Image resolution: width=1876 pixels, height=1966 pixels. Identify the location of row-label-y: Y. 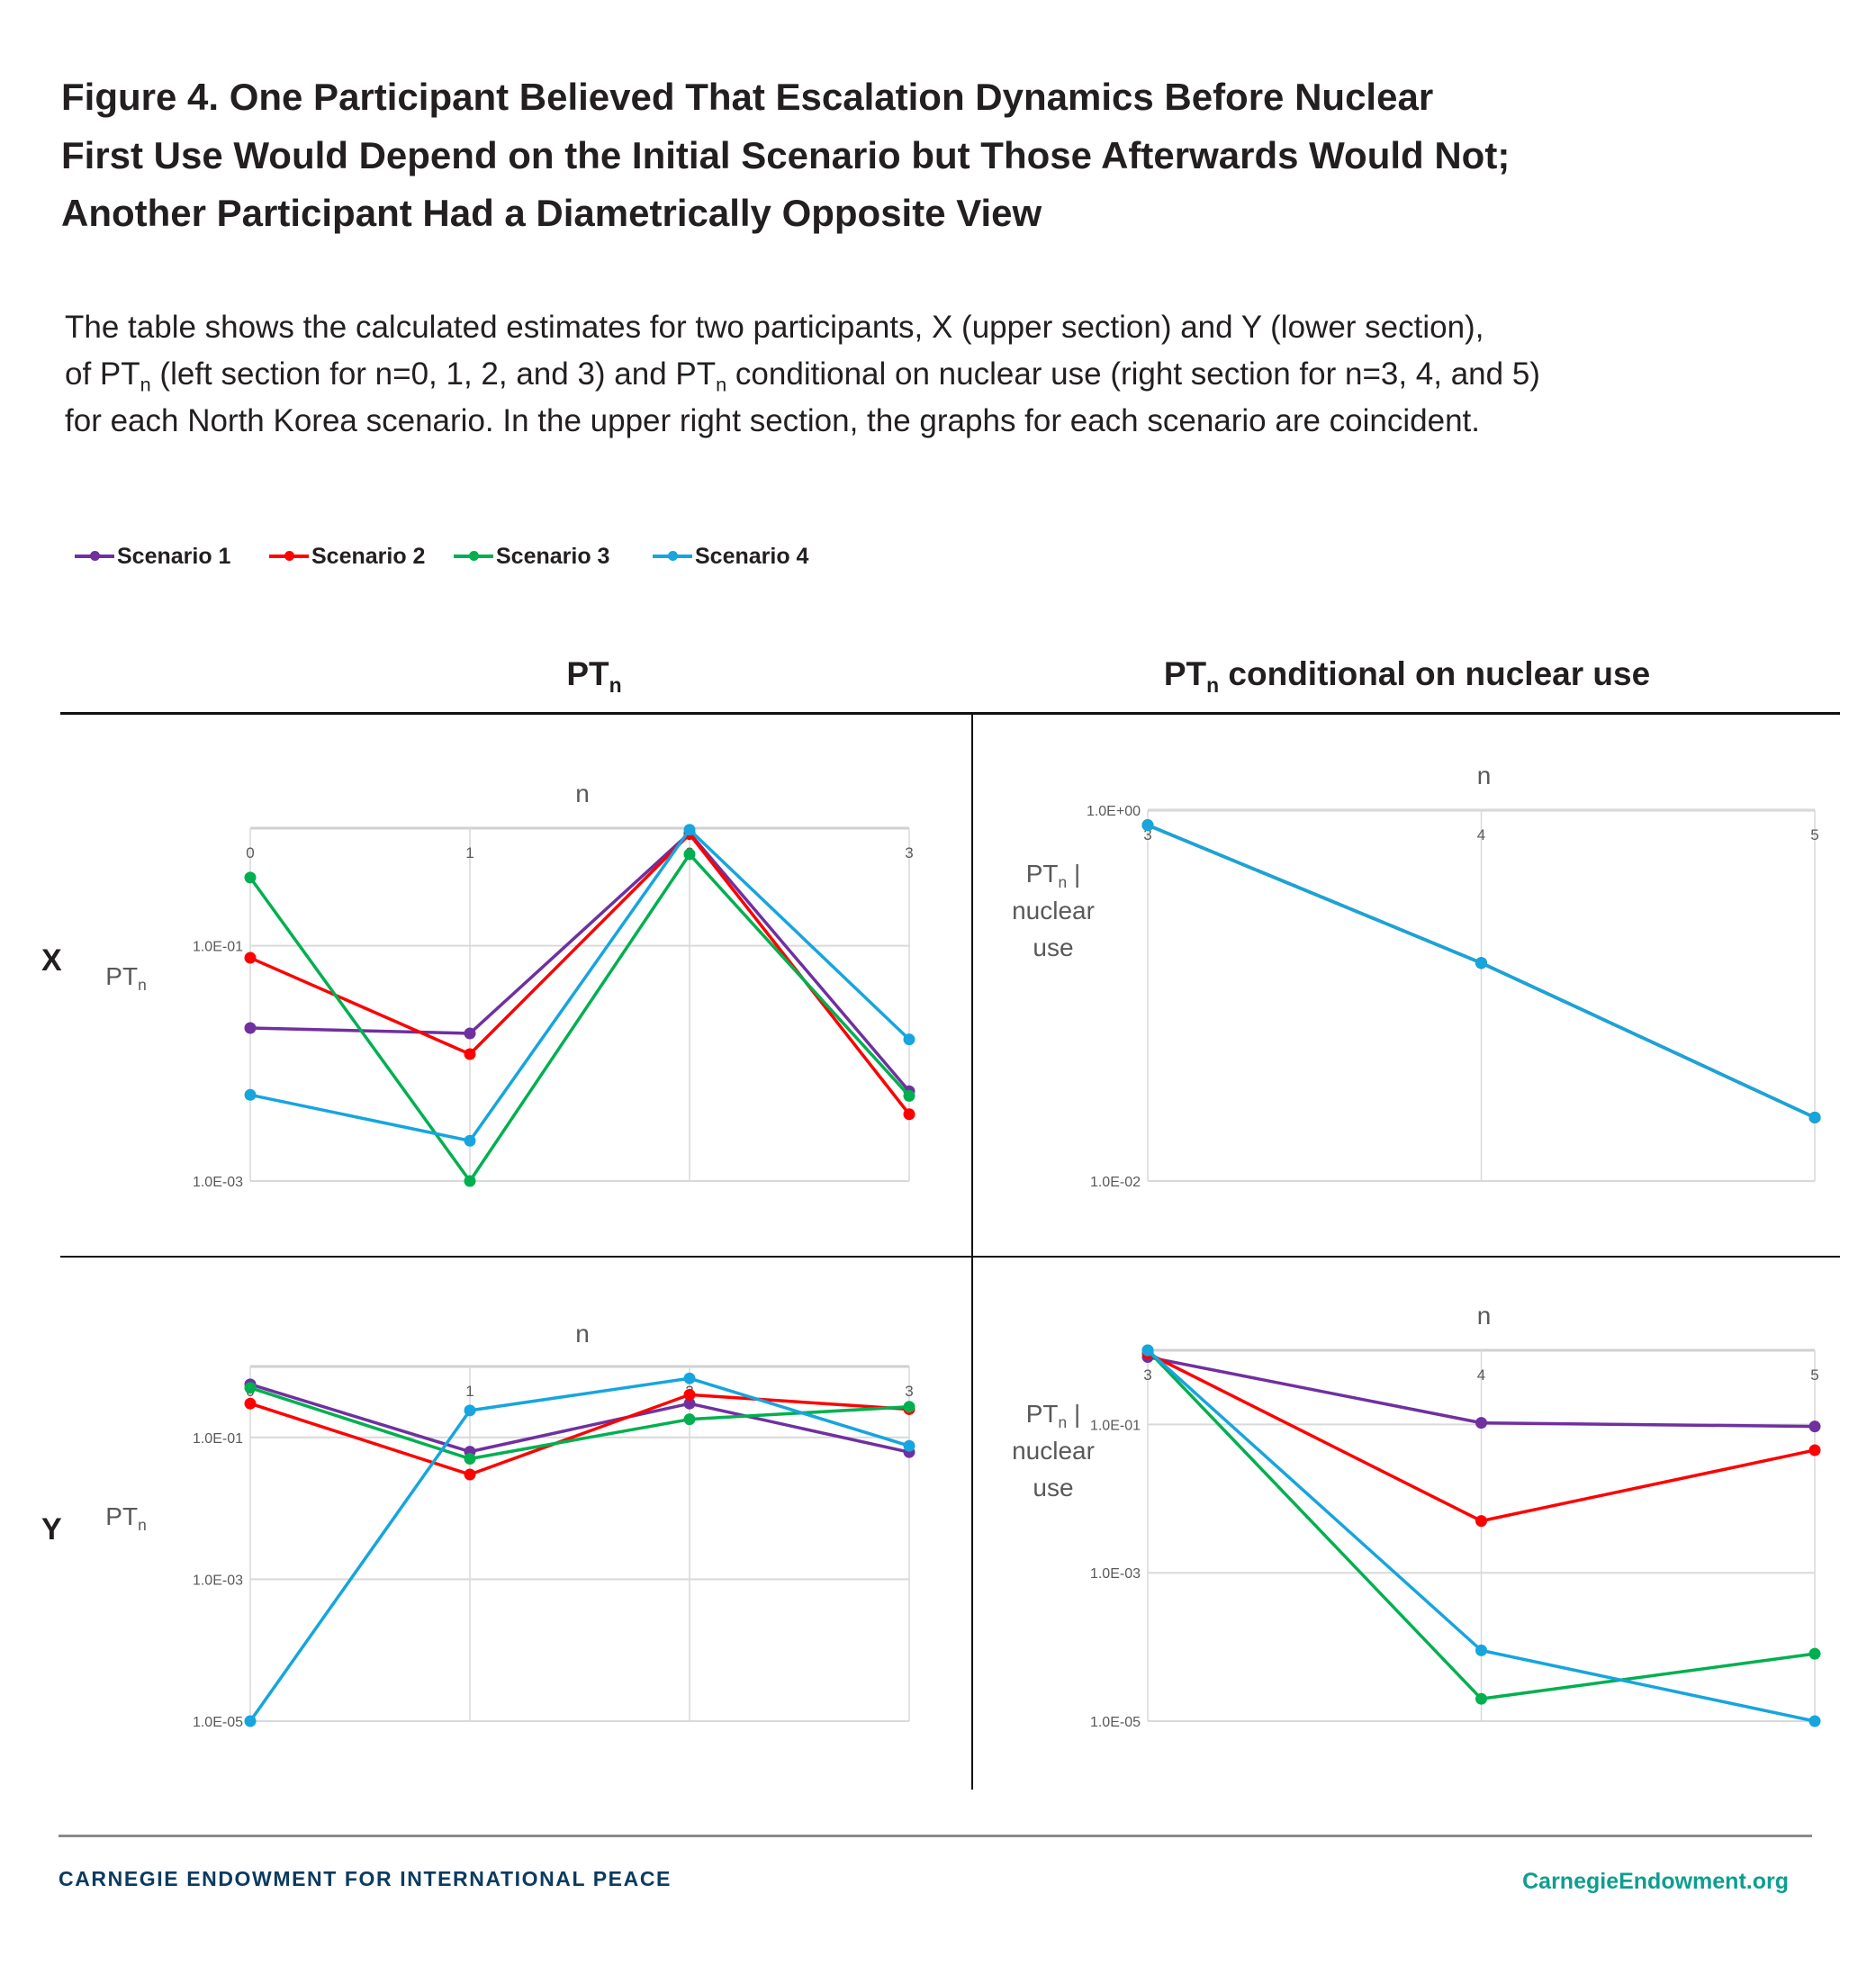
(51, 1530).